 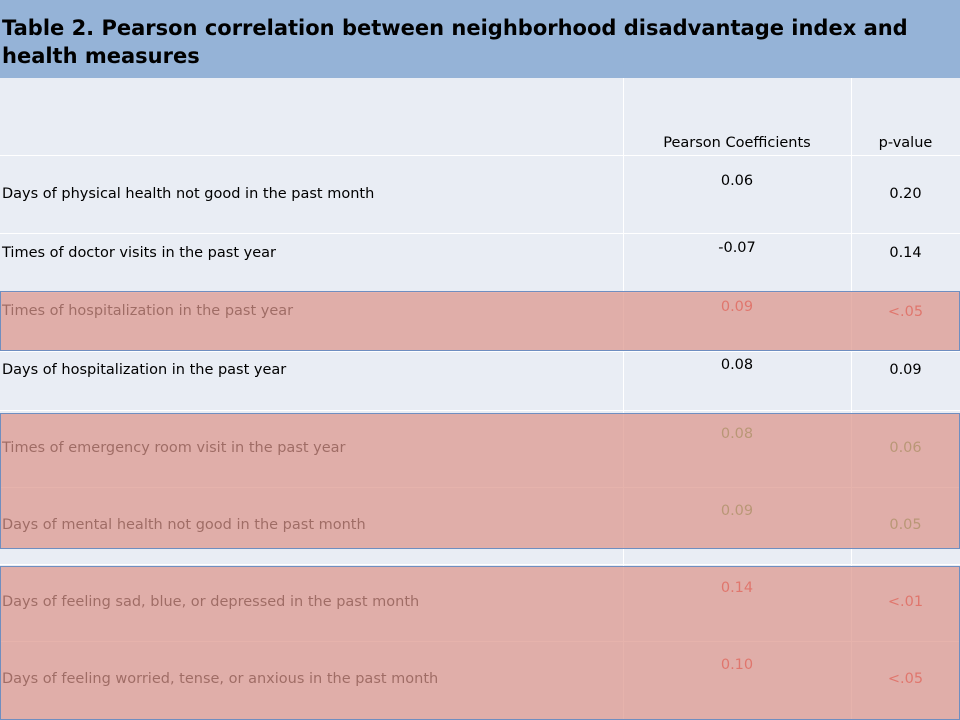 I want to click on coefficient-cell: -0.07, so click(x=737, y=263).